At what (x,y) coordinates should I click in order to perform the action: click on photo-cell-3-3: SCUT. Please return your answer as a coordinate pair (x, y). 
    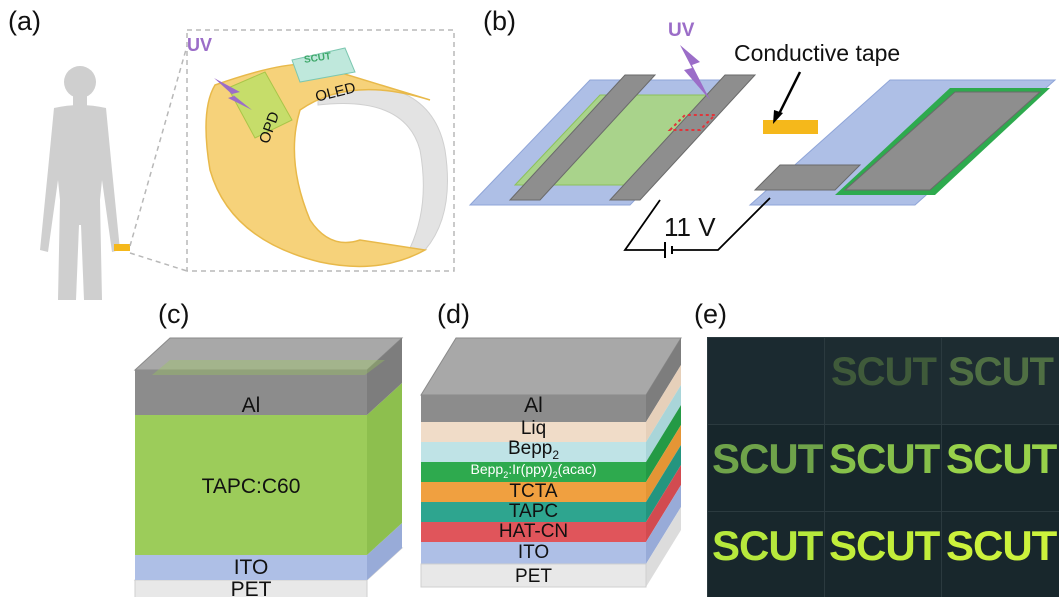
    Looking at the image, I should click on (1000, 554).